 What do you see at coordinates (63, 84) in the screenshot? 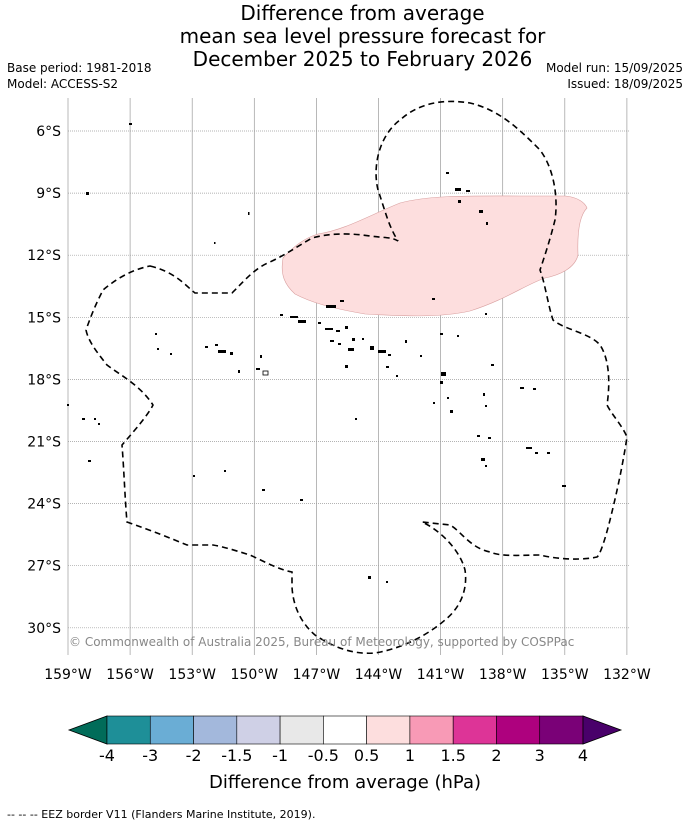
I see `model-name: Model: ACCESS-S2` at bounding box center [63, 84].